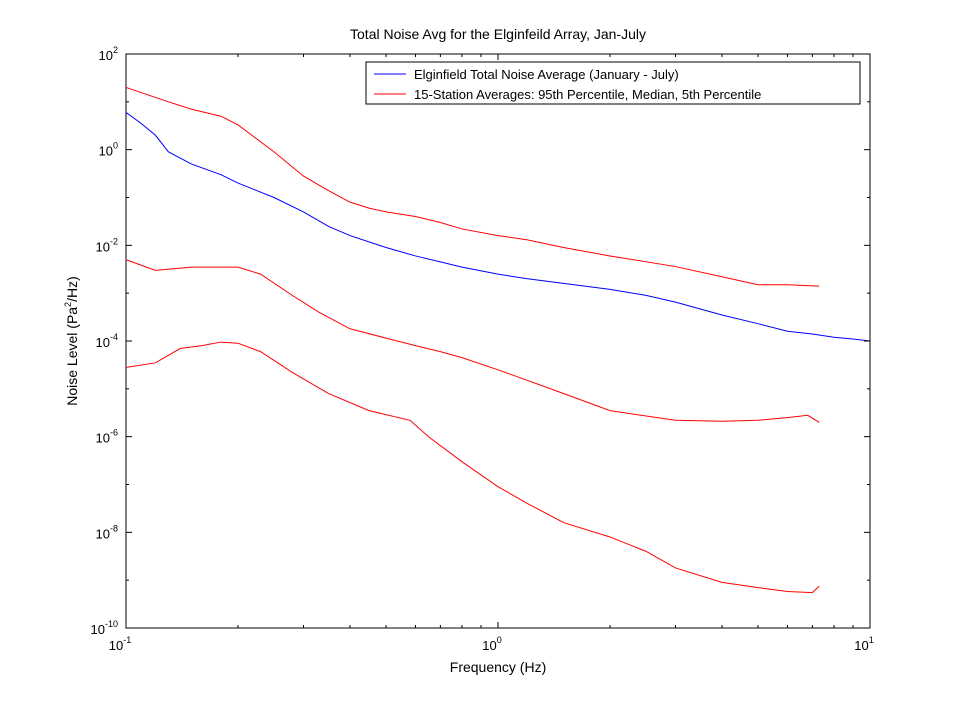  What do you see at coordinates (127, 640) in the screenshot?
I see `x-tick-exp-0: -1` at bounding box center [127, 640].